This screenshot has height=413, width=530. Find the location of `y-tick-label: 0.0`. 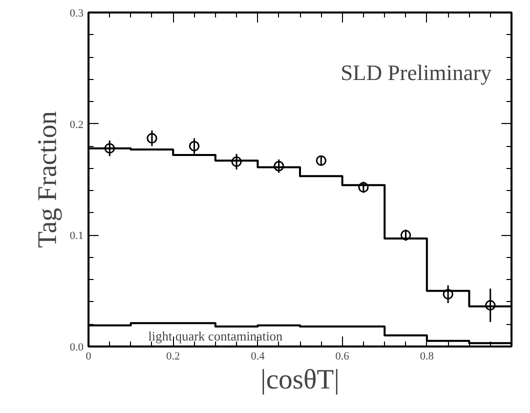

y-tick-label: 0.0 is located at coordinates (77, 348).